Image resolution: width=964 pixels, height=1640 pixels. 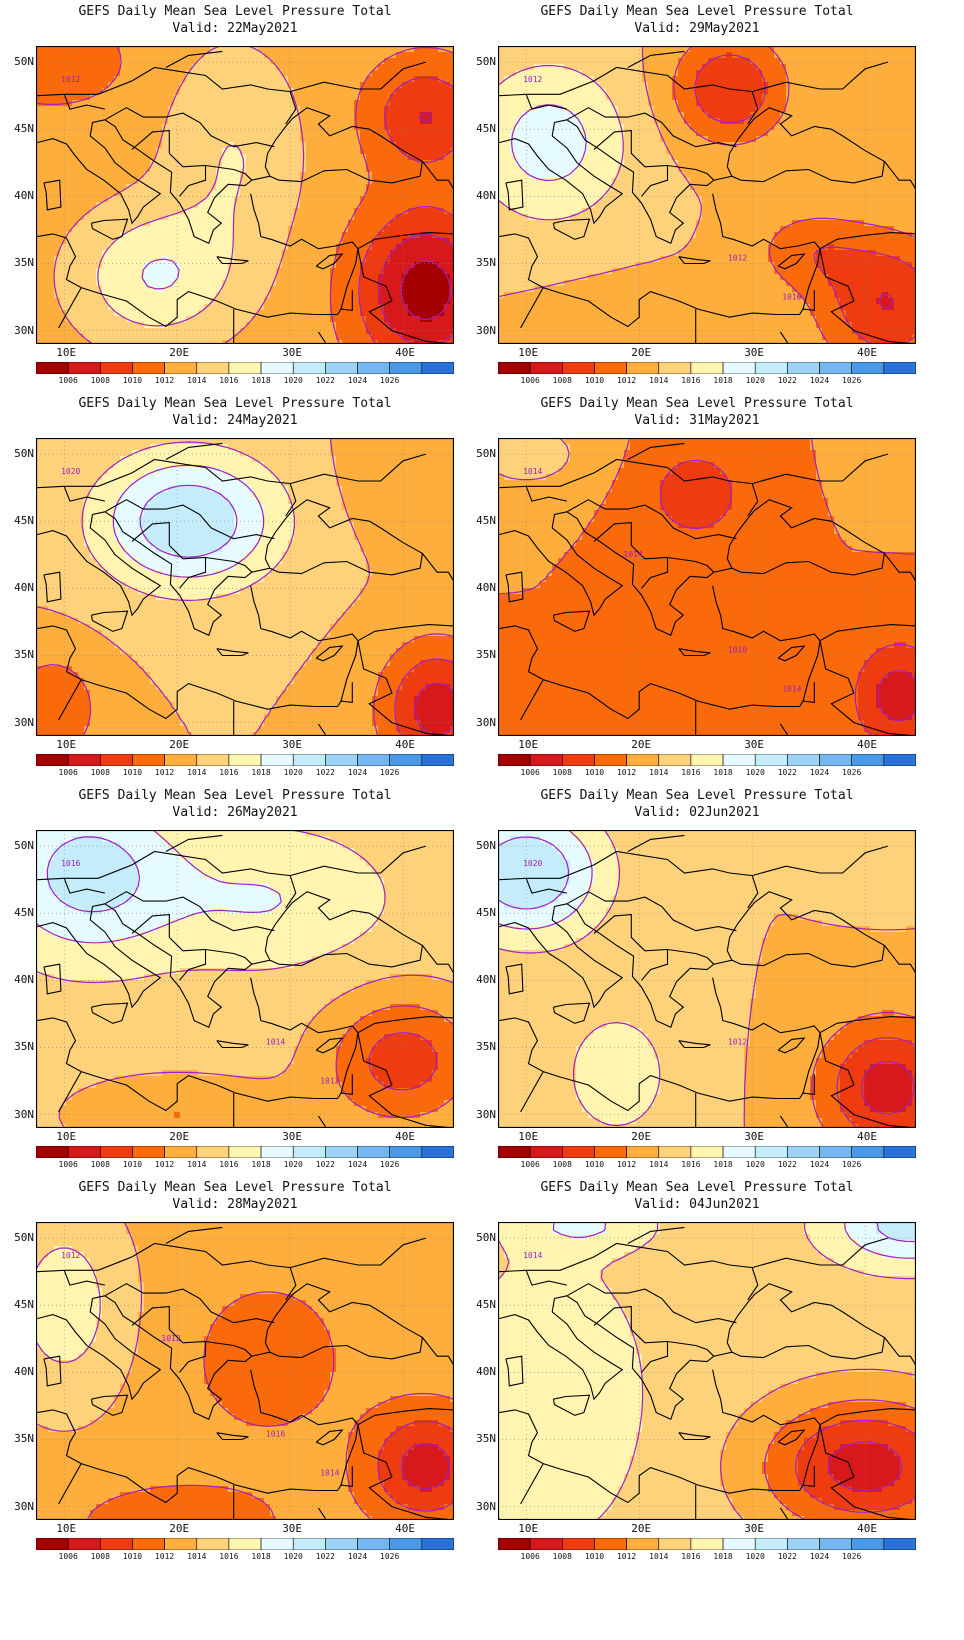 What do you see at coordinates (235, 421) in the screenshot?
I see `panel-valid-date: Valid: 24May2021` at bounding box center [235, 421].